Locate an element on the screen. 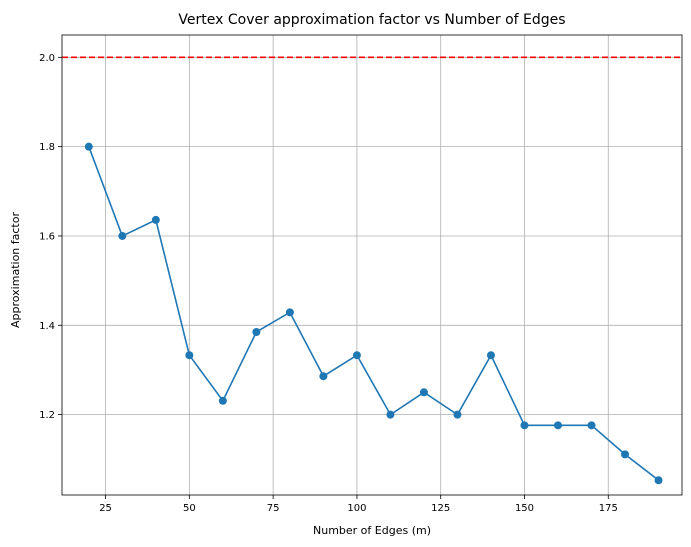  x-tick-label: 75 is located at coordinates (273, 508).